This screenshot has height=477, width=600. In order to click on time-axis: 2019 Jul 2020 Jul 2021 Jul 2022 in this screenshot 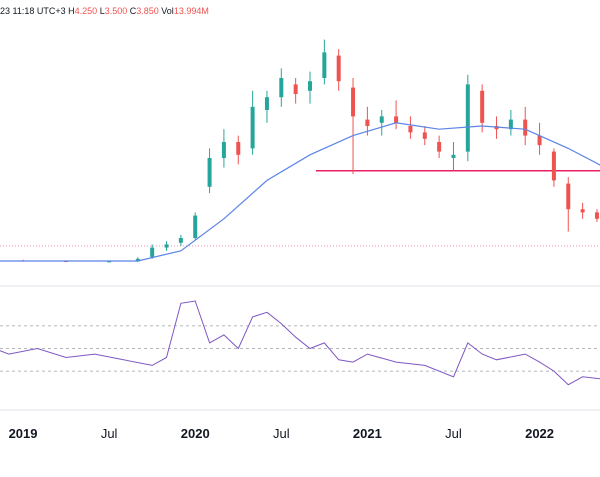, I will do `click(281, 433)`.